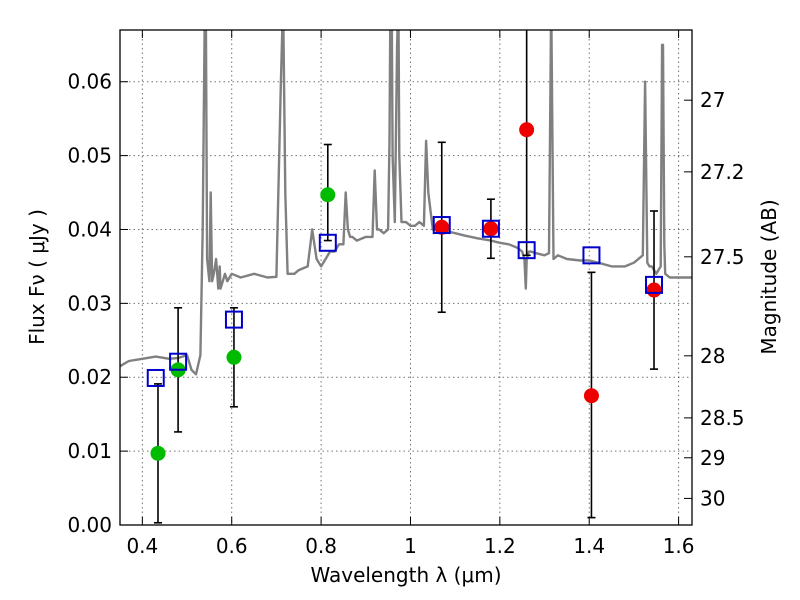  What do you see at coordinates (89, 451) in the screenshot?
I see `y-tick-label: 0.01` at bounding box center [89, 451].